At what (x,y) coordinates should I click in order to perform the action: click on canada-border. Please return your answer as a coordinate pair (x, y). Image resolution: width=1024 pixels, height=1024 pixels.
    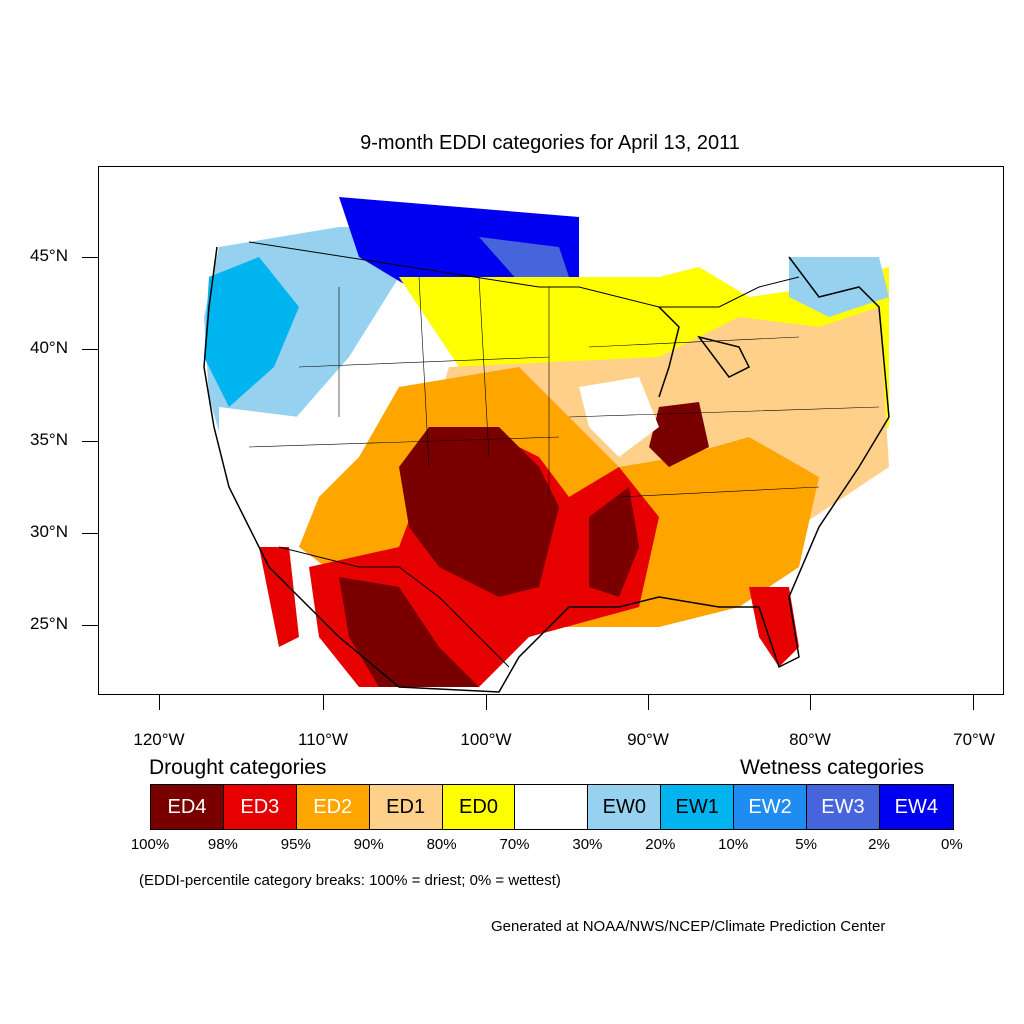
    Looking at the image, I should click on (524, 274).